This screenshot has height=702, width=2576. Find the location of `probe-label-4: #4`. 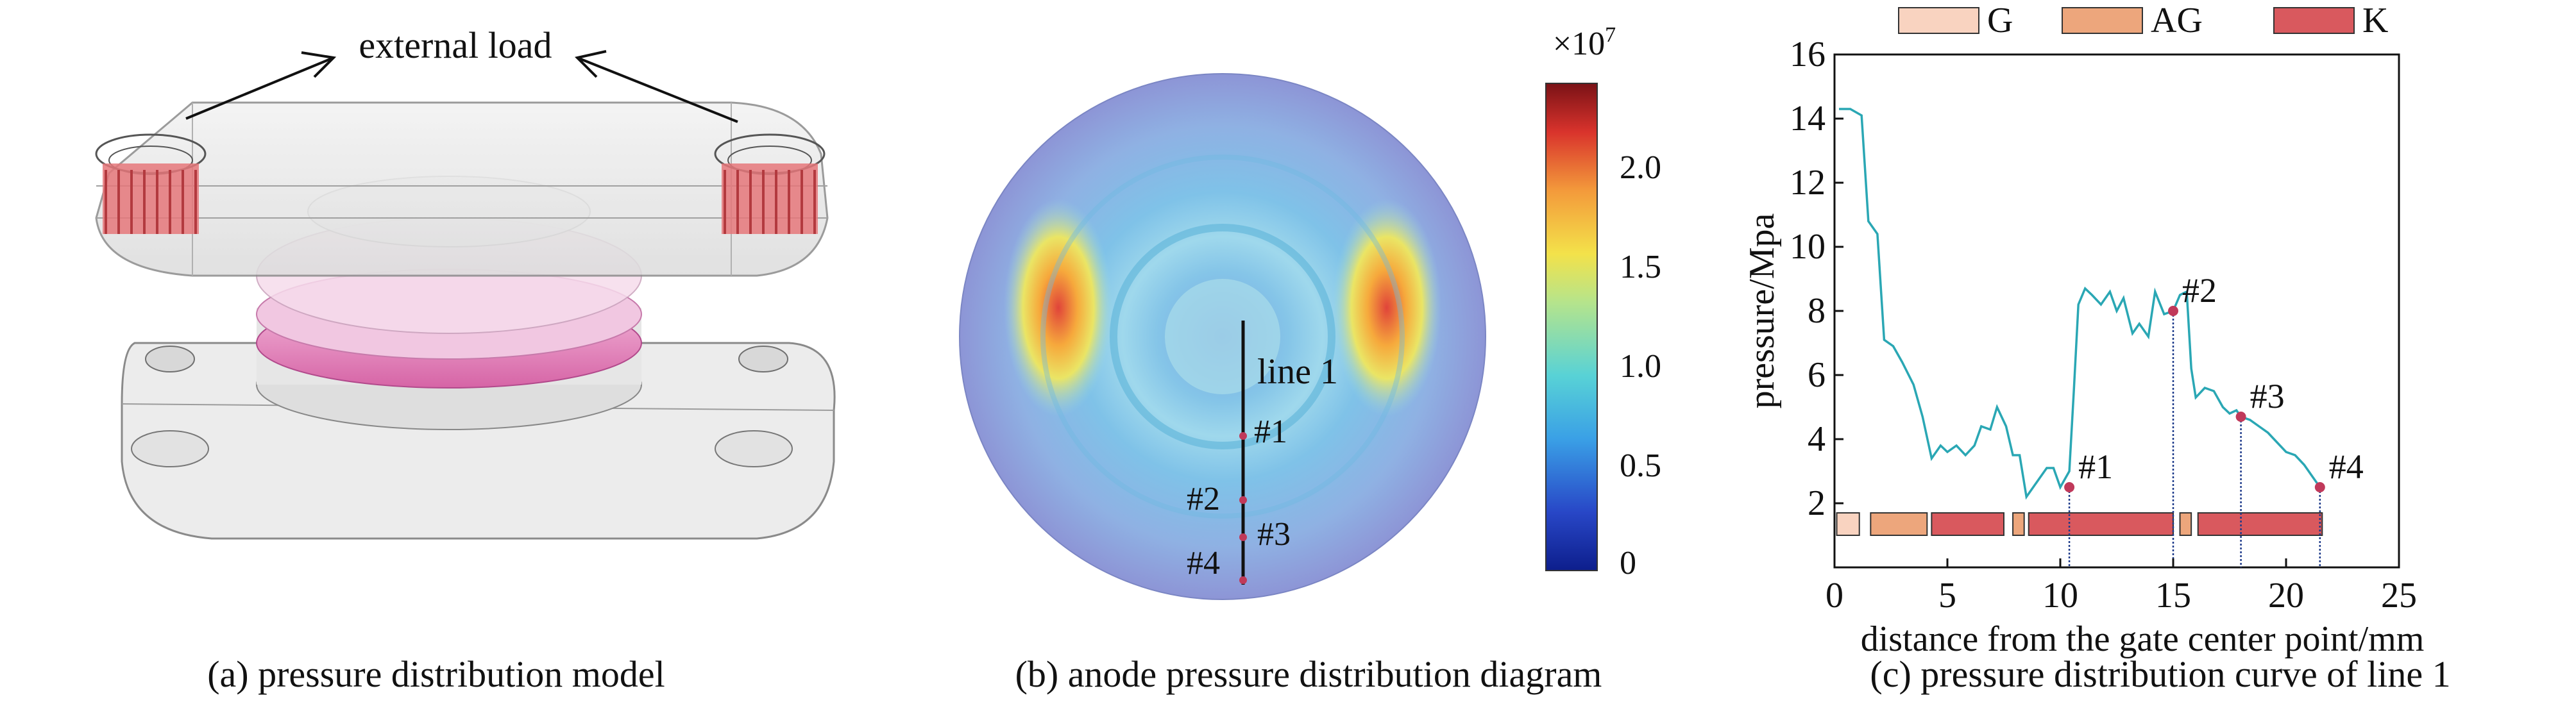

probe-label-4: #4 is located at coordinates (1203, 563).